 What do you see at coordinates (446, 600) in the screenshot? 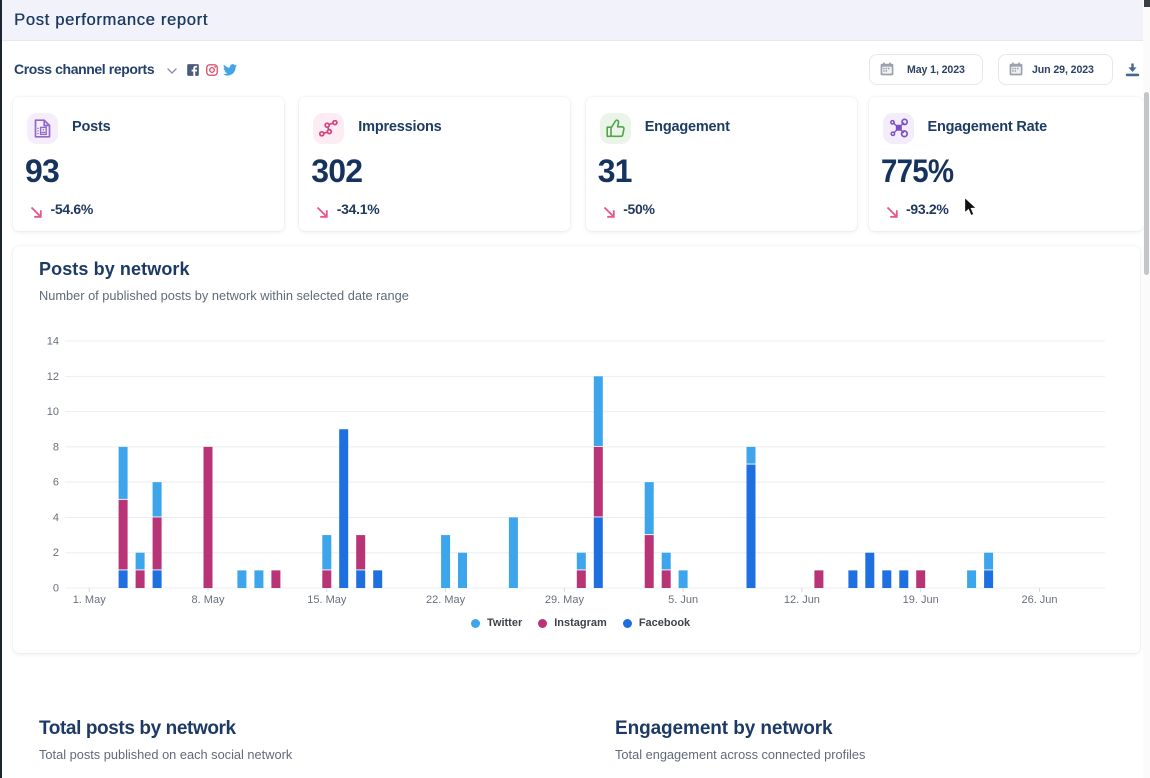
I see `svg-text: 22. May` at bounding box center [446, 600].